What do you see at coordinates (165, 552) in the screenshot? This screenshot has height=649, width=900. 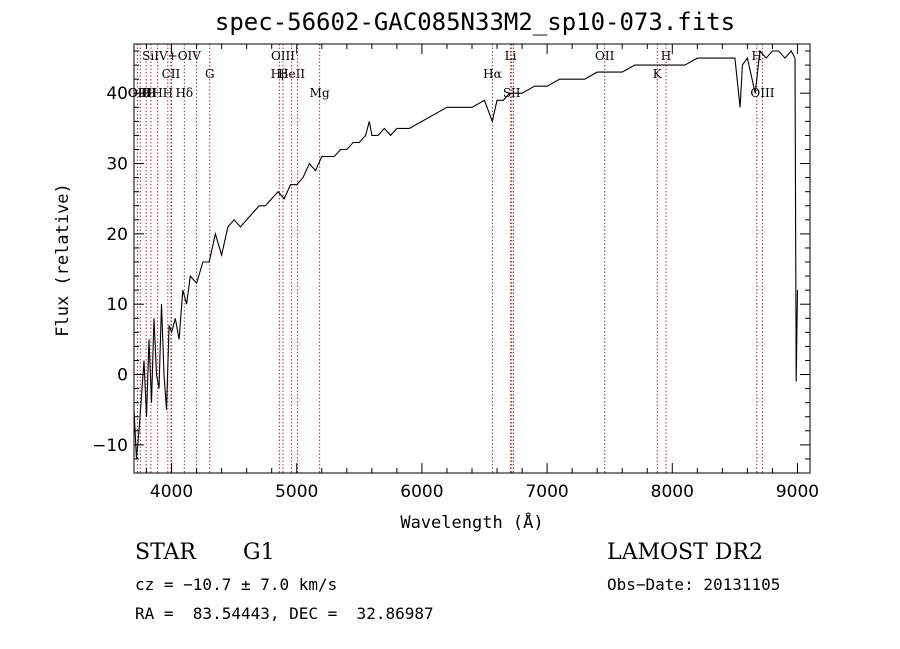 I see `object-class: STAR` at bounding box center [165, 552].